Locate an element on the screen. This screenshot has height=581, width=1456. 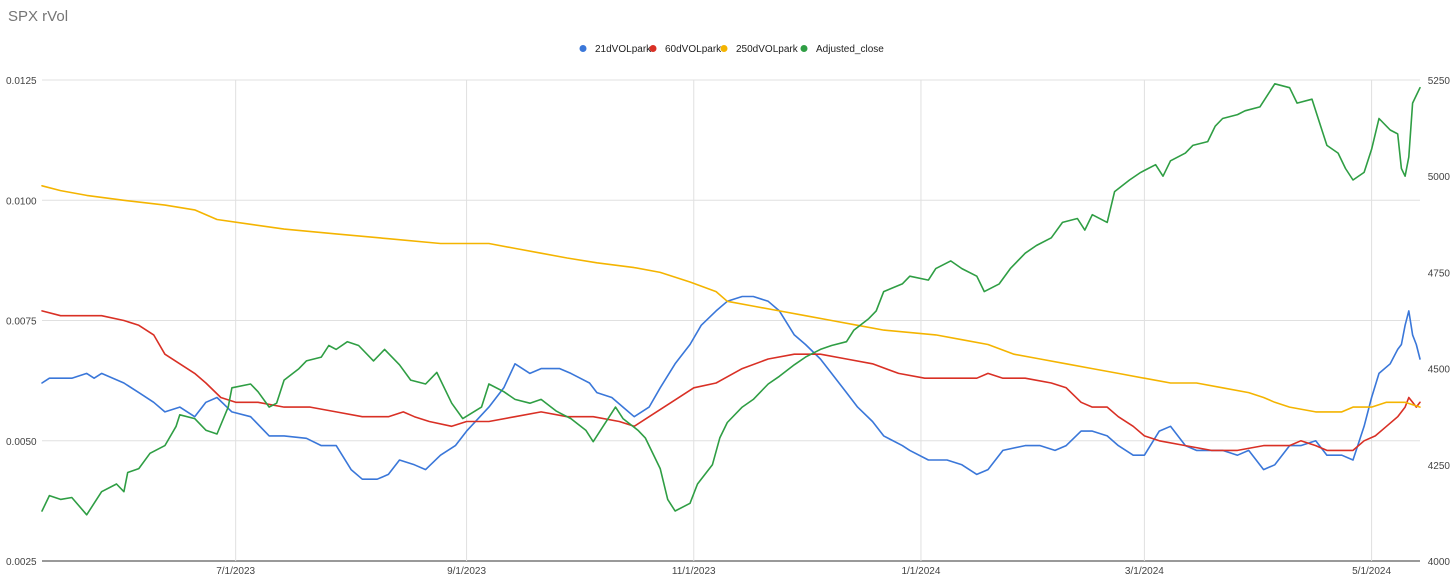
right-y-axis: 4000 4250 4500 4750 5000 5250 is located at coordinates (1439, 322).